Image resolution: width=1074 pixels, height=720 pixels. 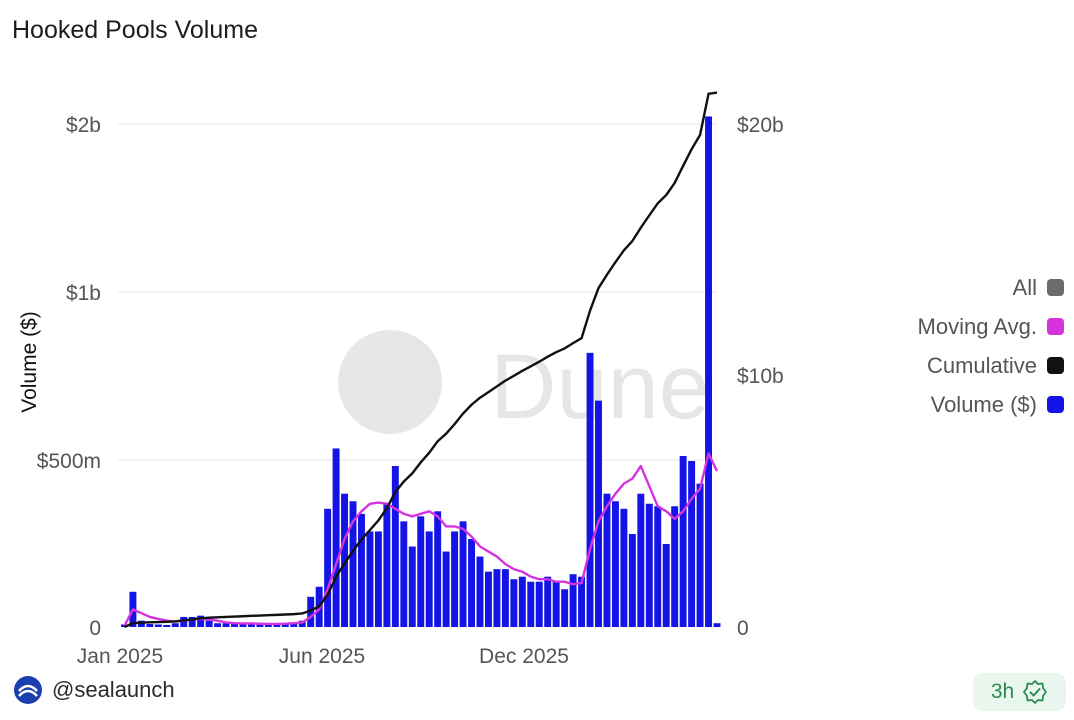 What do you see at coordinates (1055, 326) in the screenshot?
I see `legend-swatch-moving-avg` at bounding box center [1055, 326].